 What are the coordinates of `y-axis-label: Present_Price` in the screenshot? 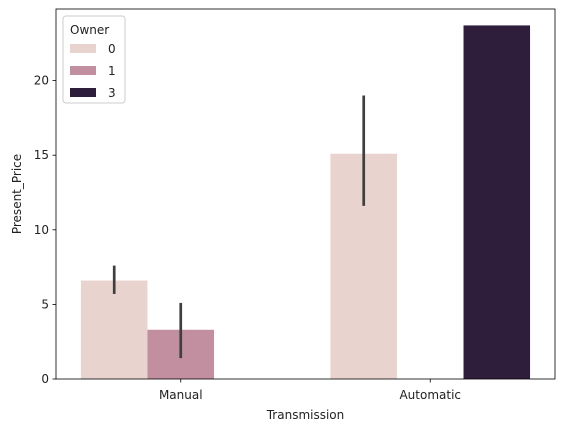 It's located at (17, 194).